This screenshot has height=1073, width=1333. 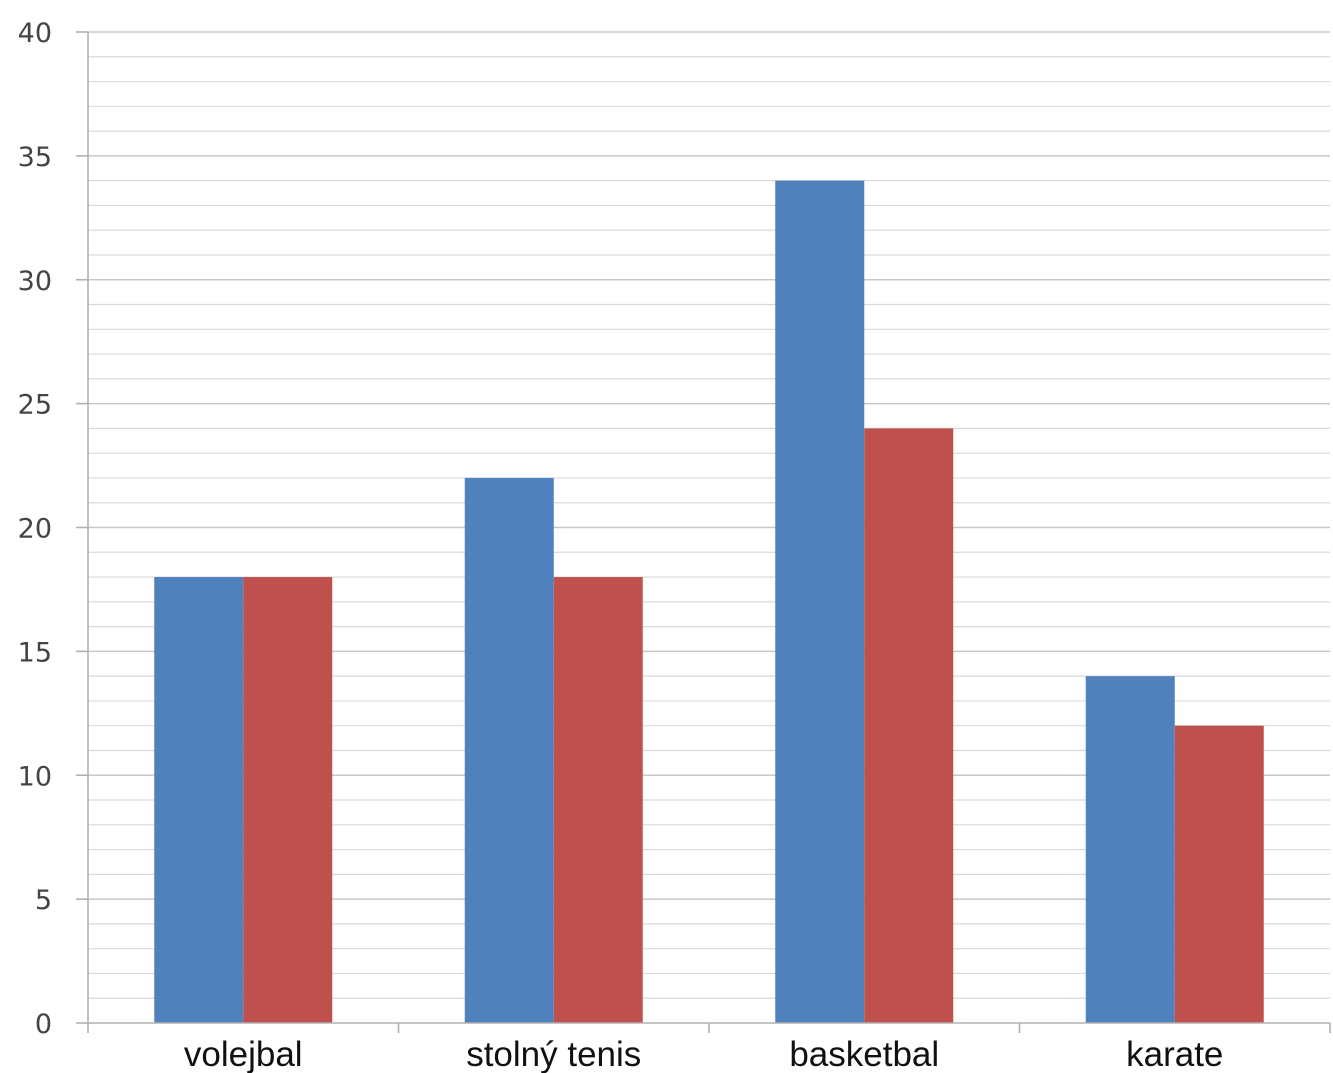 What do you see at coordinates (35, 405) in the screenshot?
I see `y-tick-label: 25` at bounding box center [35, 405].